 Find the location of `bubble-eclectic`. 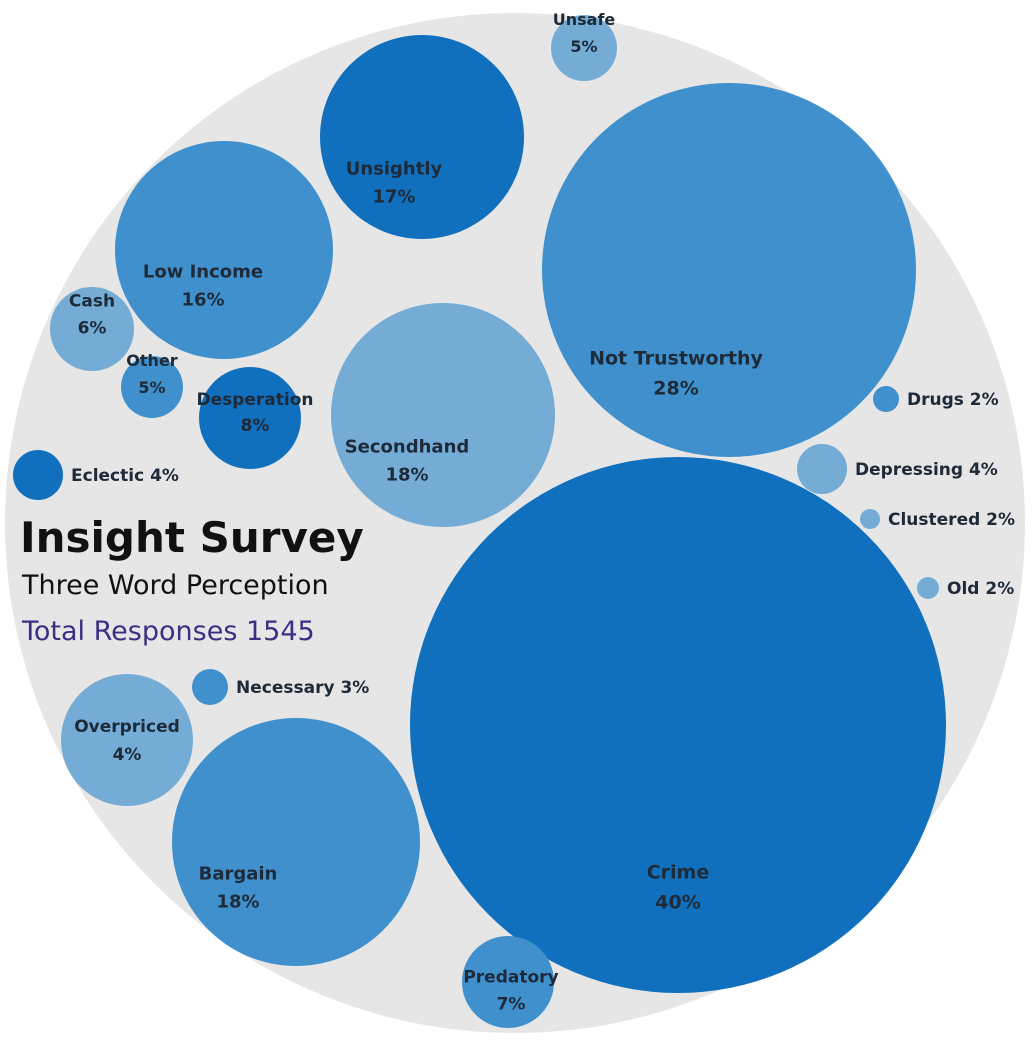

bubble-eclectic is located at coordinates (38, 475).